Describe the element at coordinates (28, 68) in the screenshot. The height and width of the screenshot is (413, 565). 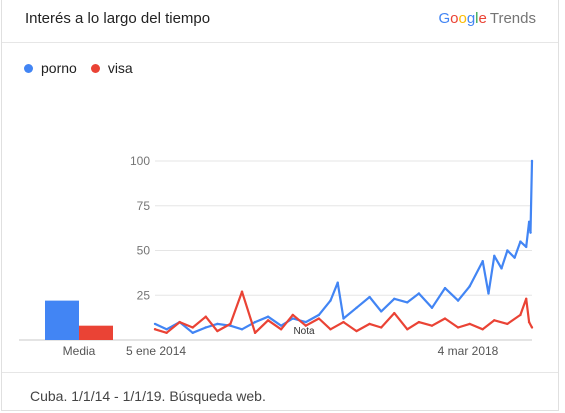
I see `legend-dot-porno` at that location.